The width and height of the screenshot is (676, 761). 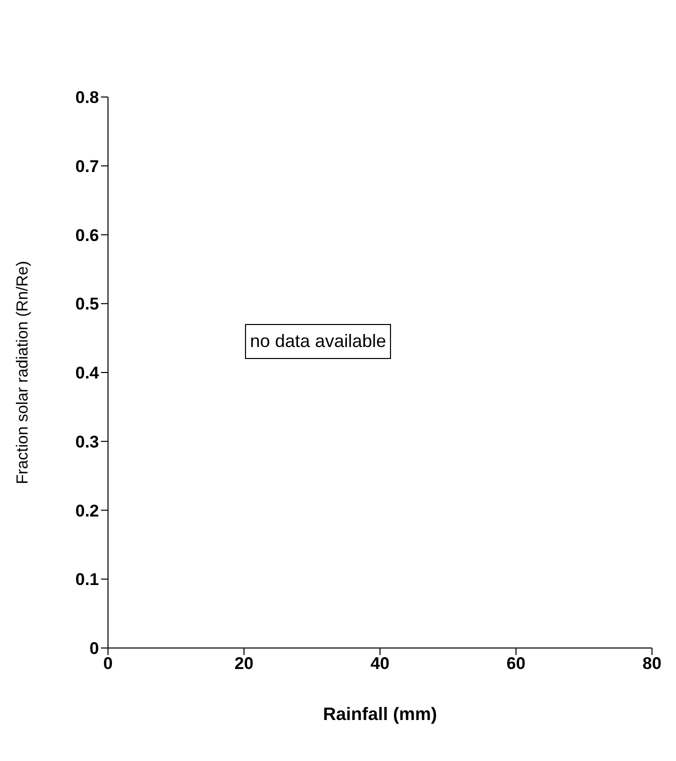 I want to click on y-tick-label: 0.1, so click(x=87, y=580).